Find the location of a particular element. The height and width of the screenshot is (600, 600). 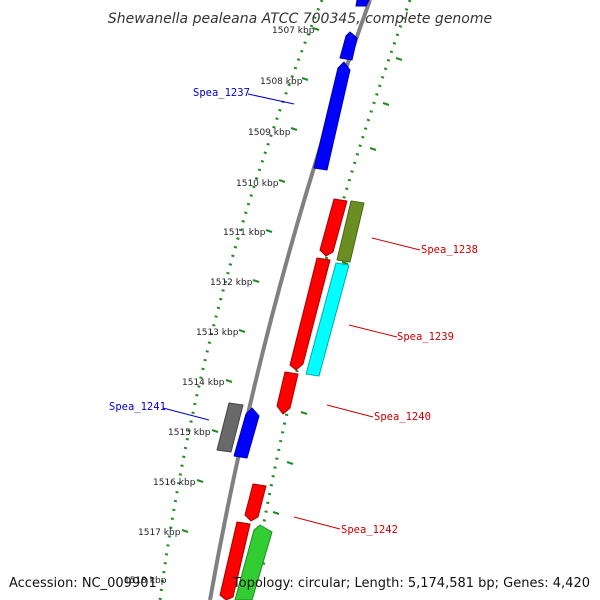

tick-label: 1507 kbp is located at coordinates (293, 31).